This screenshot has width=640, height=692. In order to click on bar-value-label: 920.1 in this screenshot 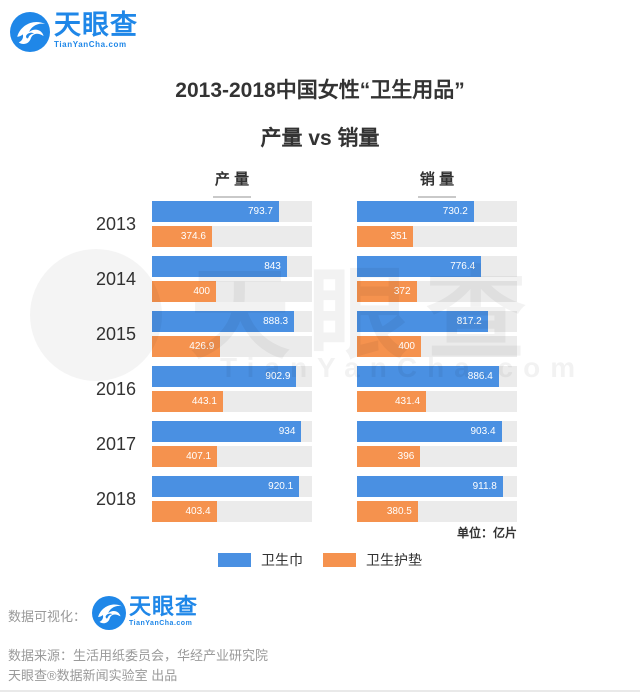, I will do `click(281, 486)`.